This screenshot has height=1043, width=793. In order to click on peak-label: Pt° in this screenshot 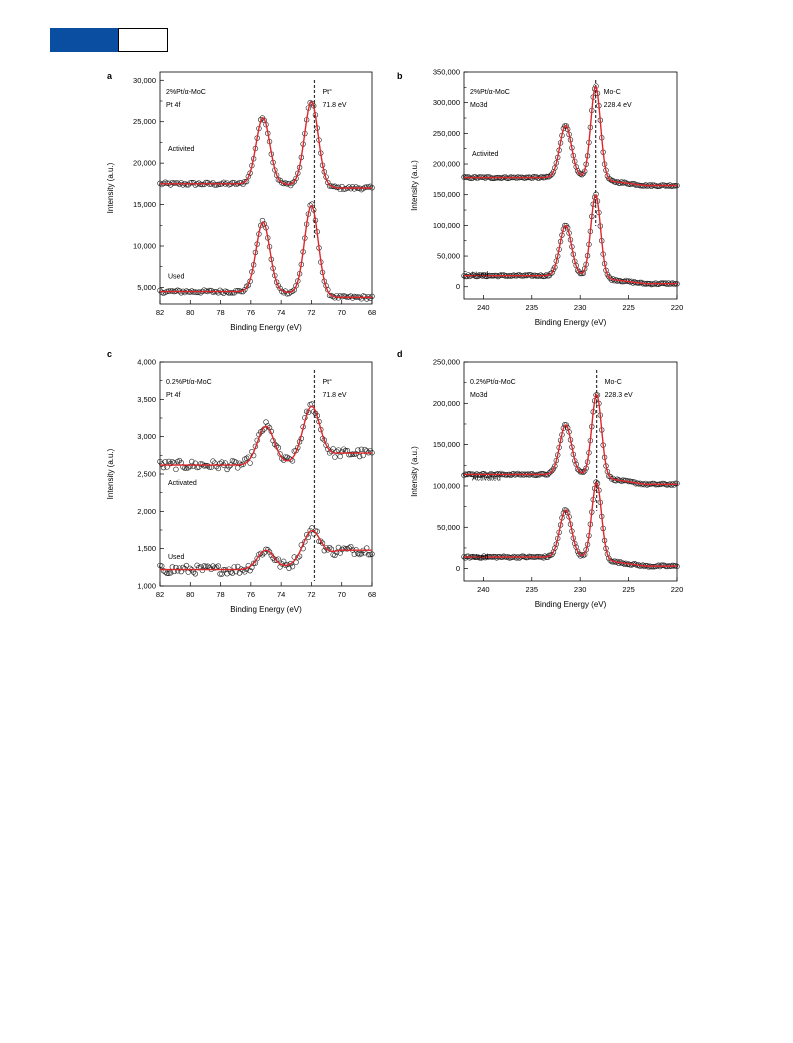, I will do `click(327, 382)`.